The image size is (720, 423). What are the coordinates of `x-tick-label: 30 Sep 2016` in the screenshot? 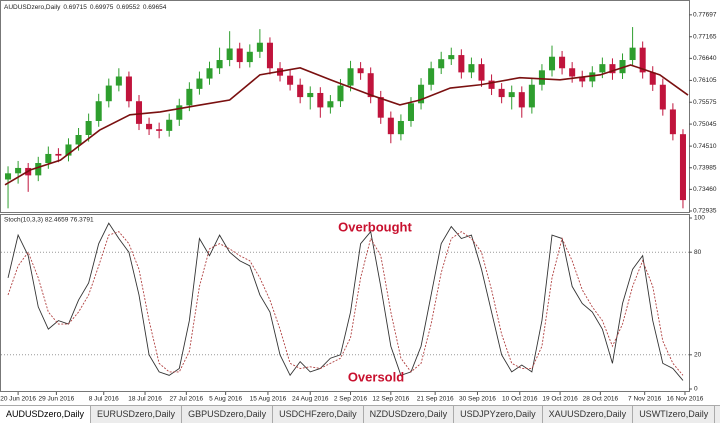 It's located at (477, 399).